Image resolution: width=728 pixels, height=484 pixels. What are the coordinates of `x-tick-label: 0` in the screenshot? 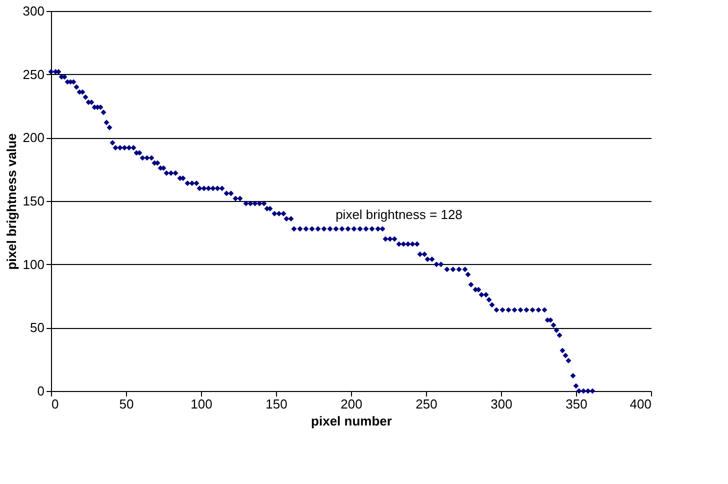 It's located at (55, 404).